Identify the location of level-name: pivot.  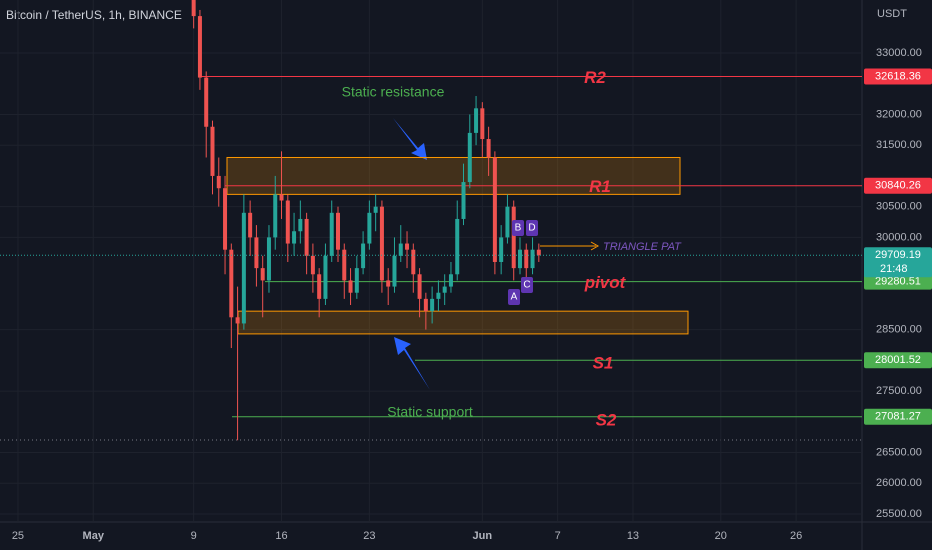
(605, 282).